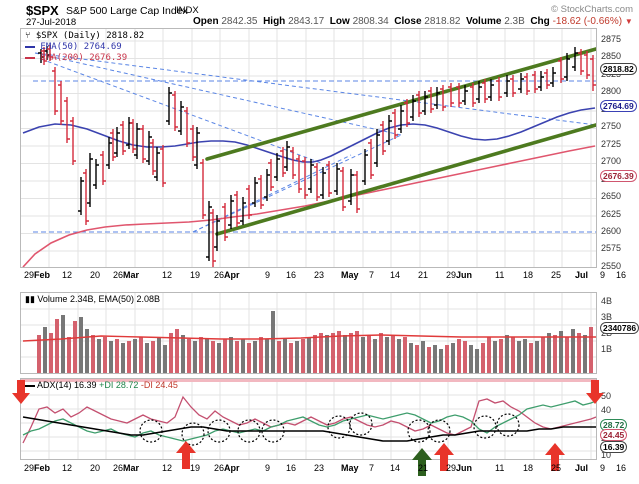 The height and width of the screenshot is (484, 639). What do you see at coordinates (101, 385) in the screenshot?
I see `adx-legend: ADX(14) 16.39 +DI 28.72 -DI 24.45` at bounding box center [101, 385].